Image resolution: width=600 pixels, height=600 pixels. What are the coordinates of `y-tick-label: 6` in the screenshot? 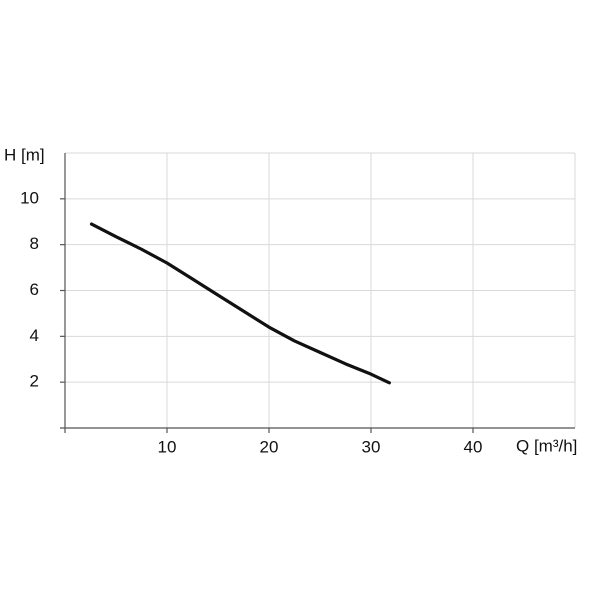 It's located at (34, 289).